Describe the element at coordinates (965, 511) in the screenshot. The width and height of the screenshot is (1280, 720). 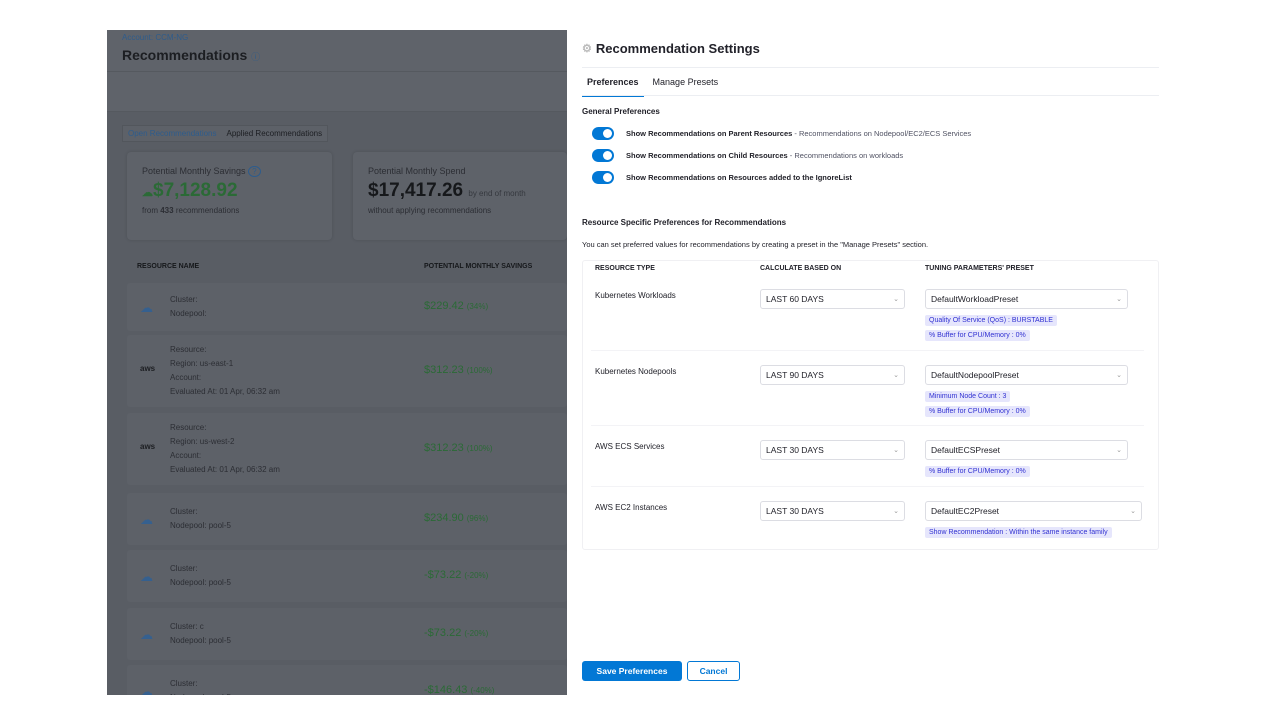
I see `preset-value: DefaultEC2Preset` at that location.